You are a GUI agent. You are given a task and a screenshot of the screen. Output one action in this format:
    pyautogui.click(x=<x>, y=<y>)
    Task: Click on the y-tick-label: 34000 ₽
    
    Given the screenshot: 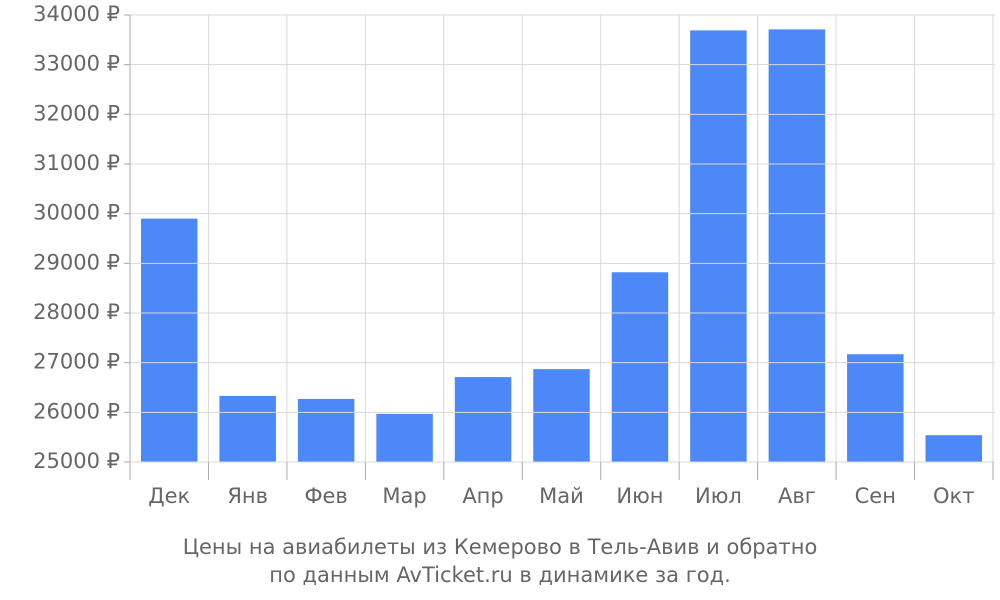 What is the action you would take?
    pyautogui.click(x=76, y=14)
    